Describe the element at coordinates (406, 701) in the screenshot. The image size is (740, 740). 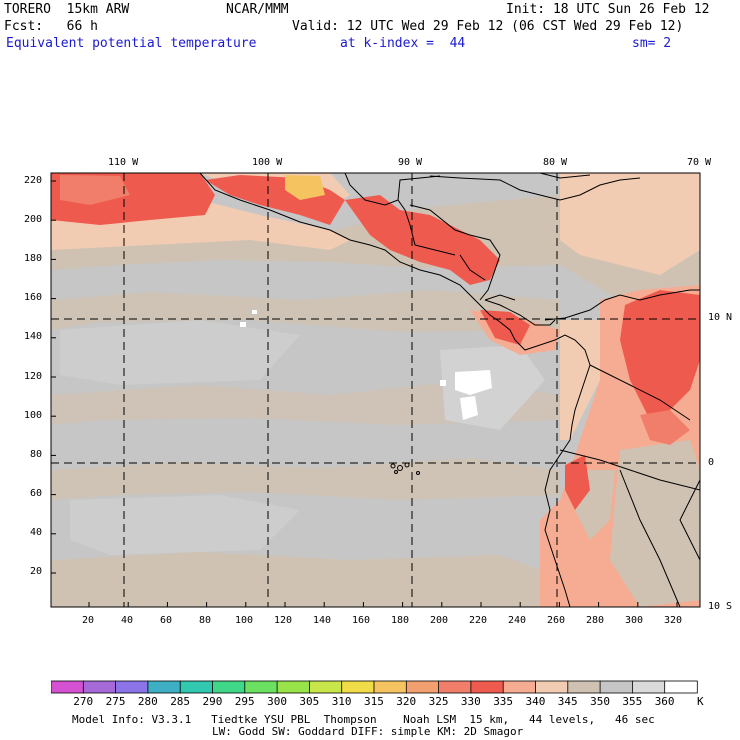
I see `colorbar-label: 320` at that location.